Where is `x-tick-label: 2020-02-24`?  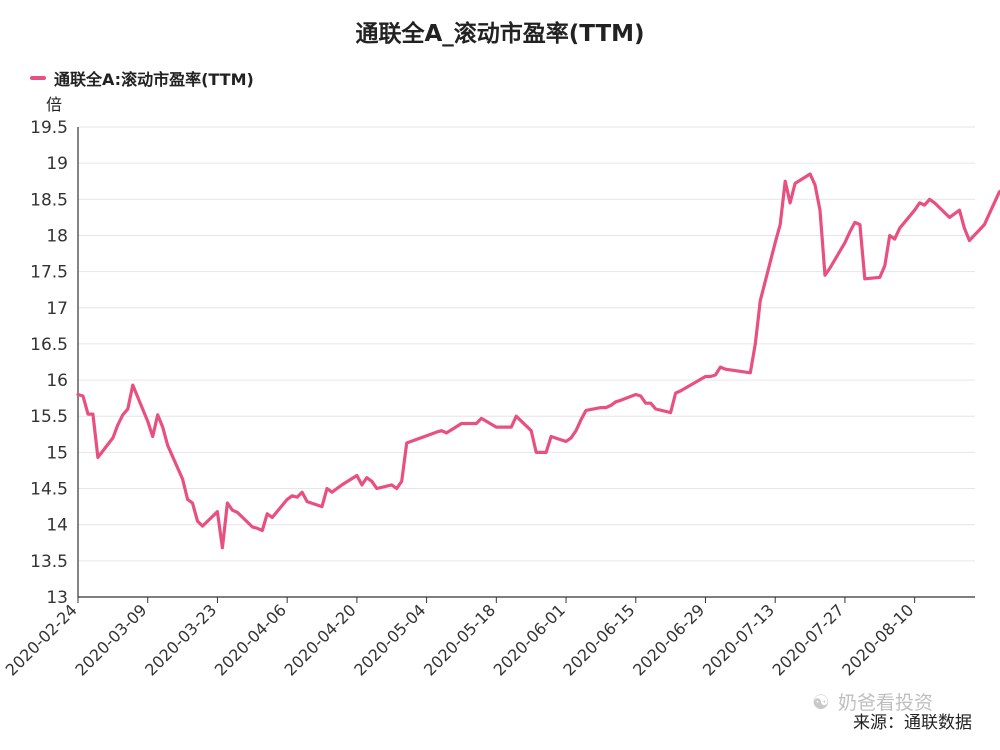
x-tick-label: 2020-02-24 is located at coordinates (41, 639).